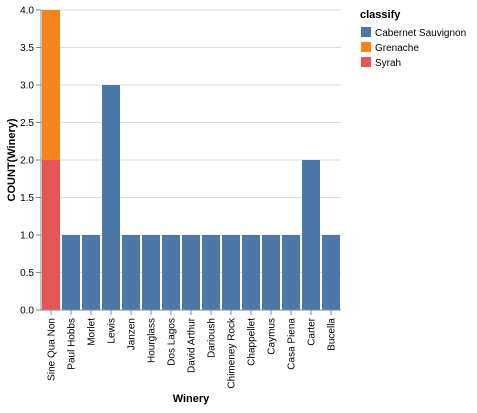 This screenshot has width=477, height=413. I want to click on bar-sine-qua-non-syrah, so click(51, 235).